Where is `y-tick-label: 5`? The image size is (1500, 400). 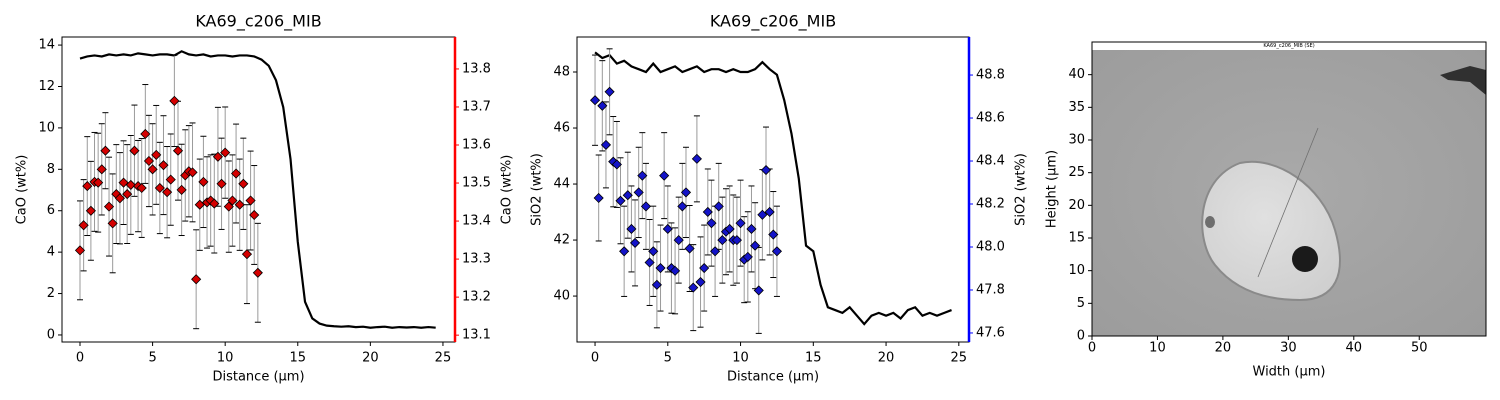 y-tick-label: 5 is located at coordinates (1081, 303).